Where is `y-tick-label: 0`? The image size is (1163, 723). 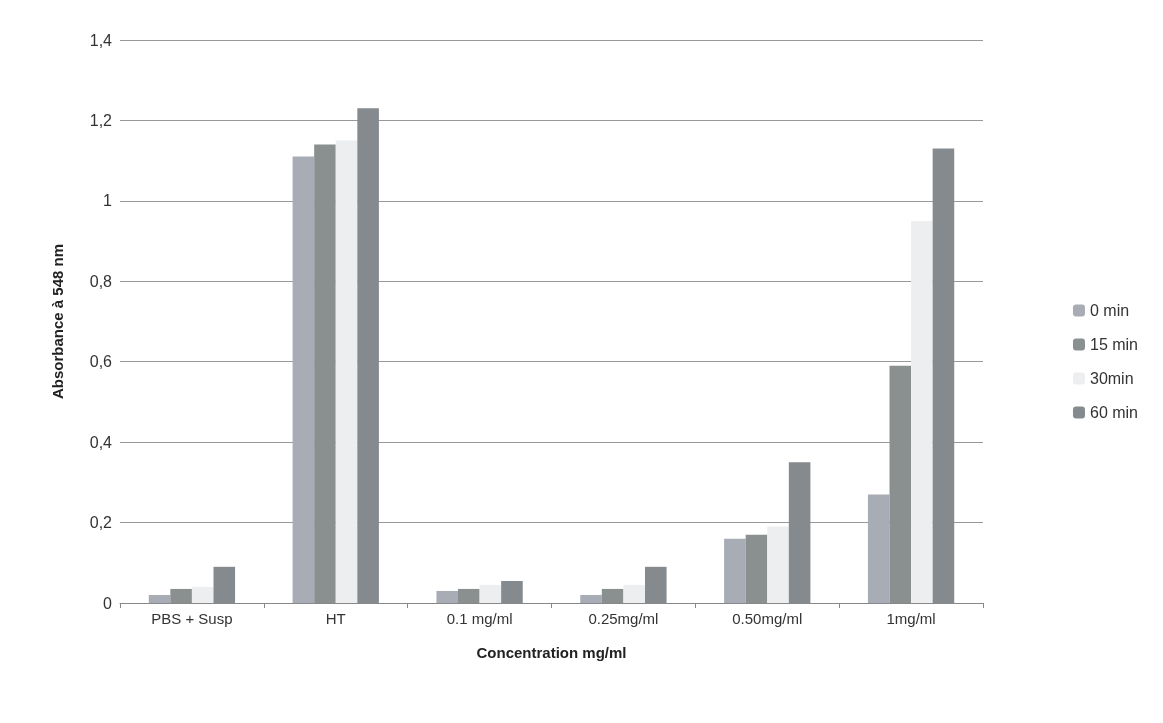 y-tick-label: 0 is located at coordinates (108, 603).